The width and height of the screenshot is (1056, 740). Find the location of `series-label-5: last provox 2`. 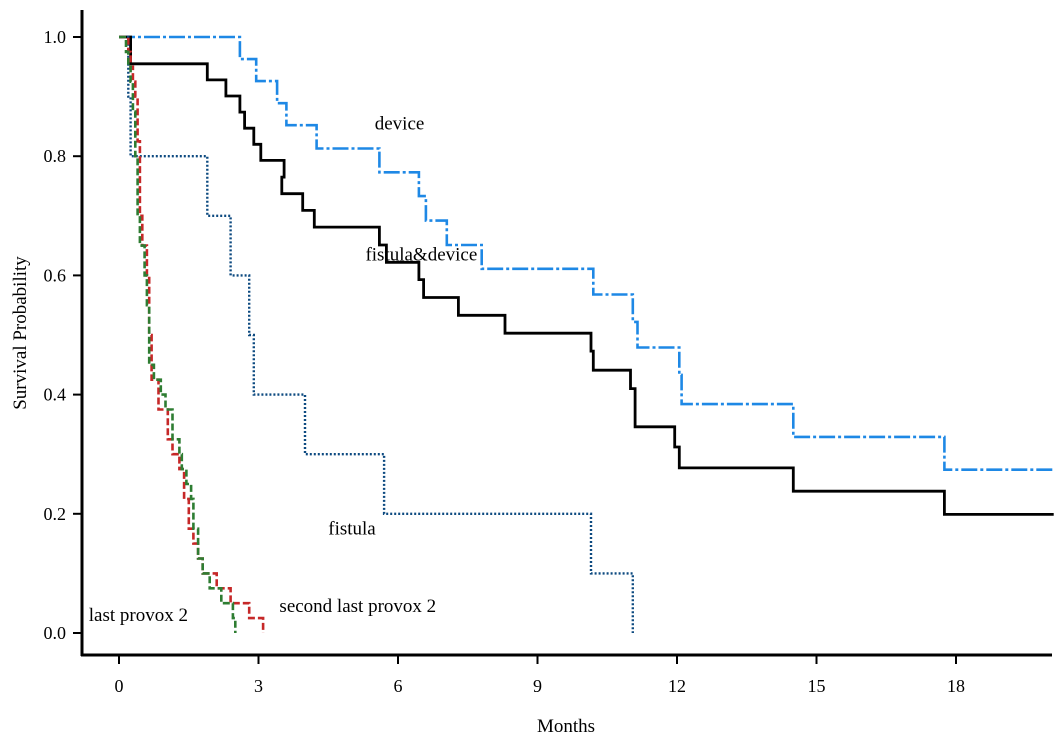

series-label-5: last provox 2 is located at coordinates (138, 615).